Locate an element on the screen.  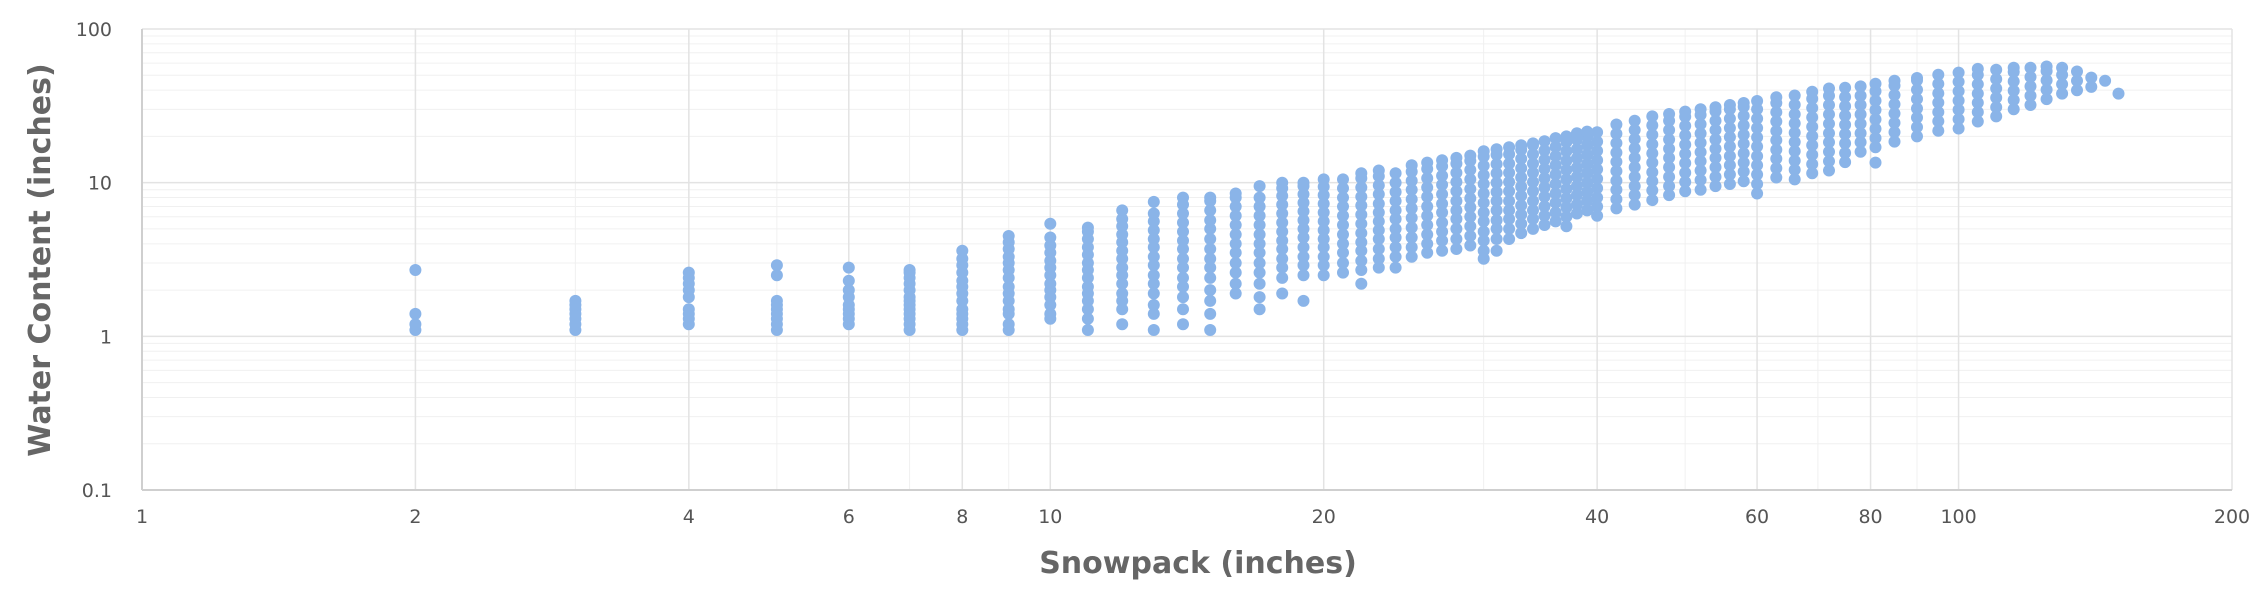
y-tick-label: 1 is located at coordinates (106, 337).